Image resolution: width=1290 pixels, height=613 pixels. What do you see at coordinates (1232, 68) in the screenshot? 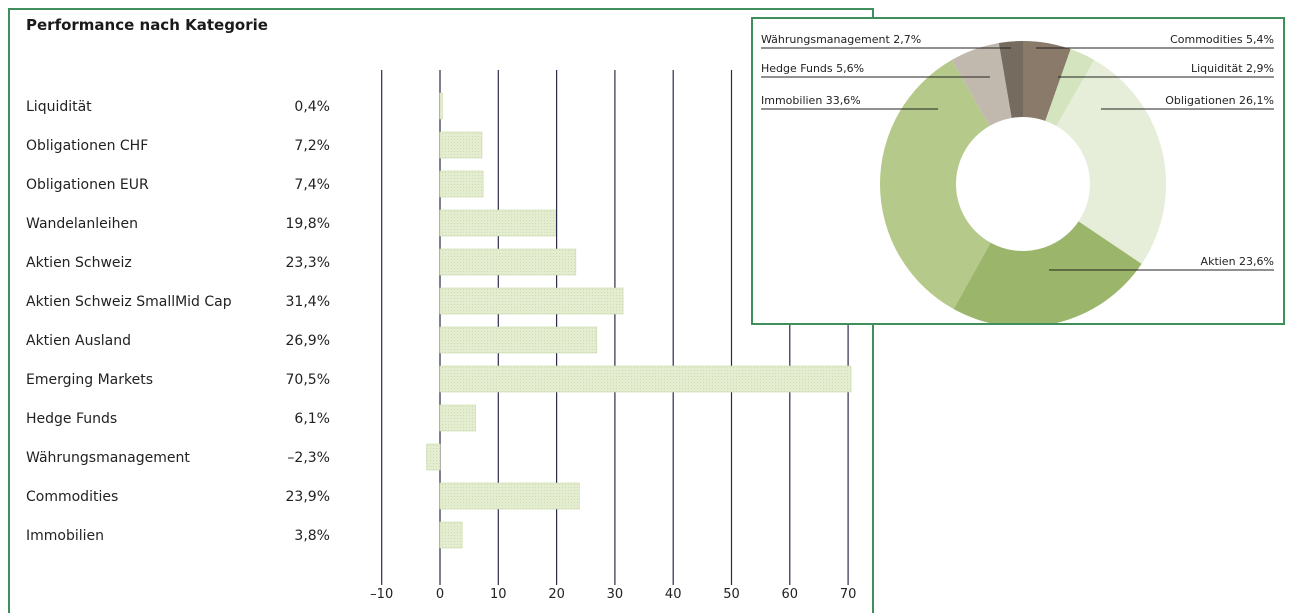
I see `donut-label: Liquidität 2,9%` at bounding box center [1232, 68].